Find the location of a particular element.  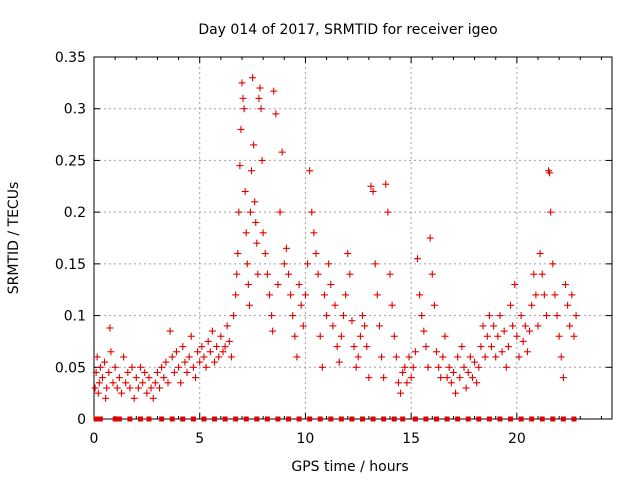

y-tick-label: 0.05 is located at coordinates (70, 368).